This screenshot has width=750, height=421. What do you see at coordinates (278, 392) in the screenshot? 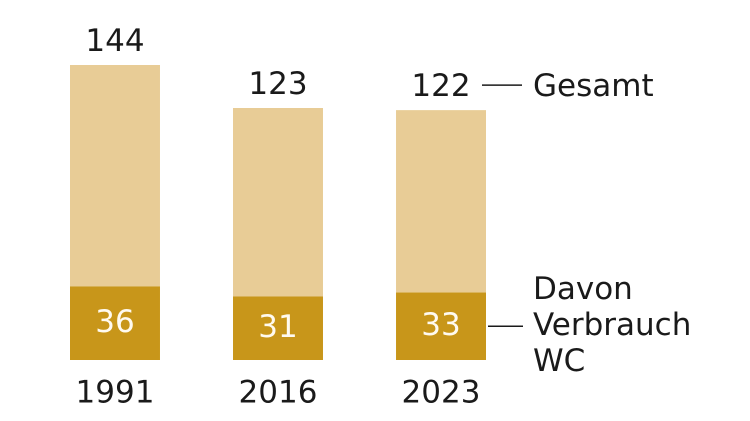
I see `x-tick-label: 2016` at bounding box center [278, 392].